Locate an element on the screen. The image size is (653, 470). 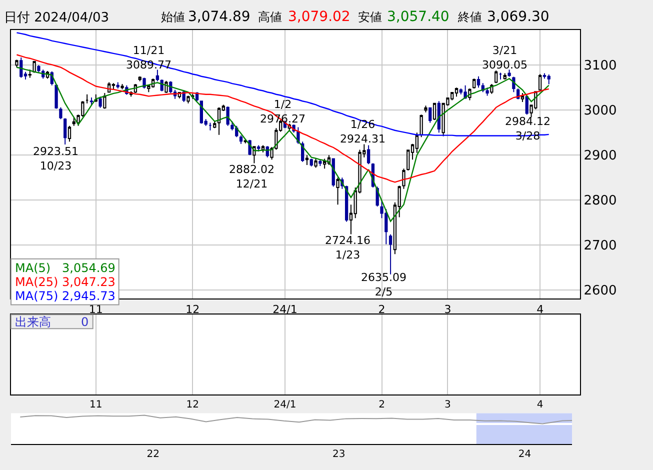
text: 高値 is located at coordinates (270, 17).